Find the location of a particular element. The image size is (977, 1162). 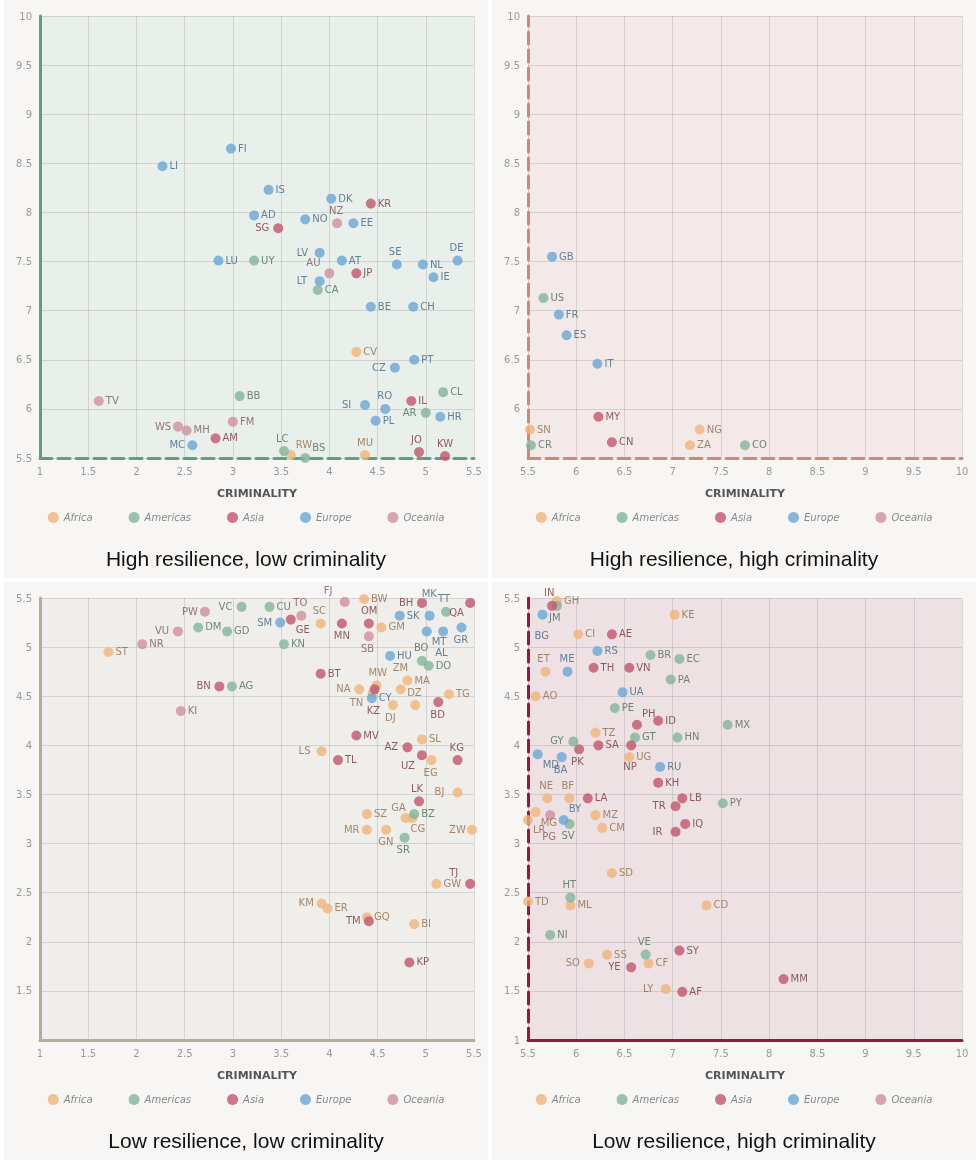

data-label: JP is located at coordinates (367, 273).